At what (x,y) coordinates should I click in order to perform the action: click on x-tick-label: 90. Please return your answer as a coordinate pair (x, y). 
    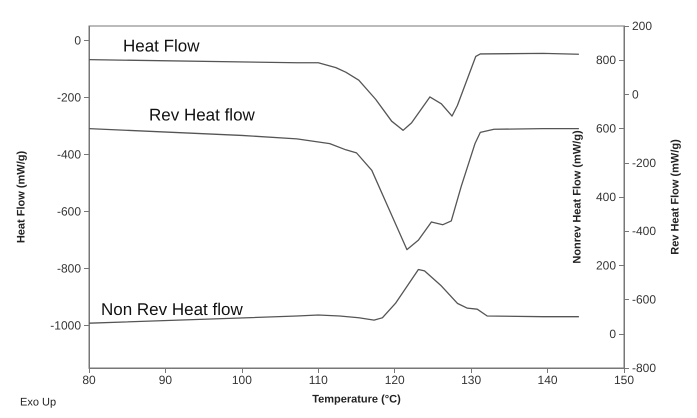
    Looking at the image, I should click on (165, 380).